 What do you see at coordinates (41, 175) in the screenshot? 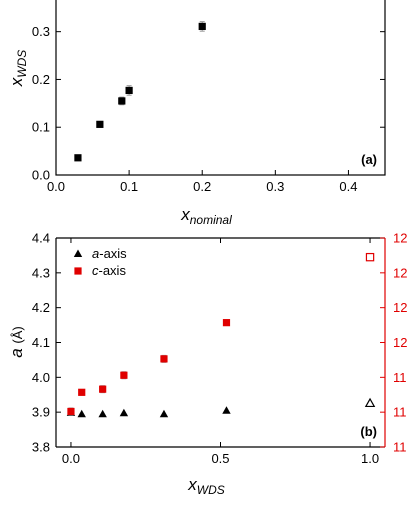
I see `y-tick-label-a: 0.0` at bounding box center [41, 175].